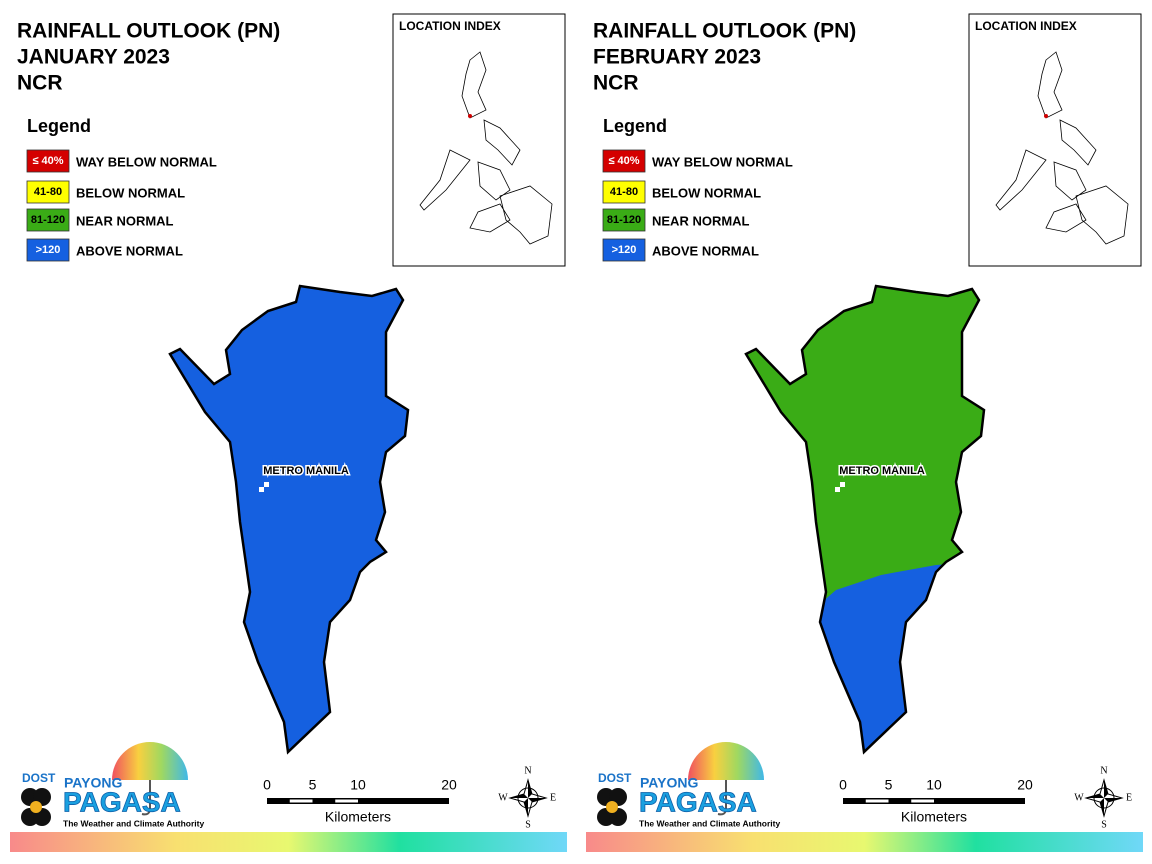 This screenshot has width=1152, height=864. What do you see at coordinates (895, 656) in the screenshot?
I see `region-fill-south` at bounding box center [895, 656].